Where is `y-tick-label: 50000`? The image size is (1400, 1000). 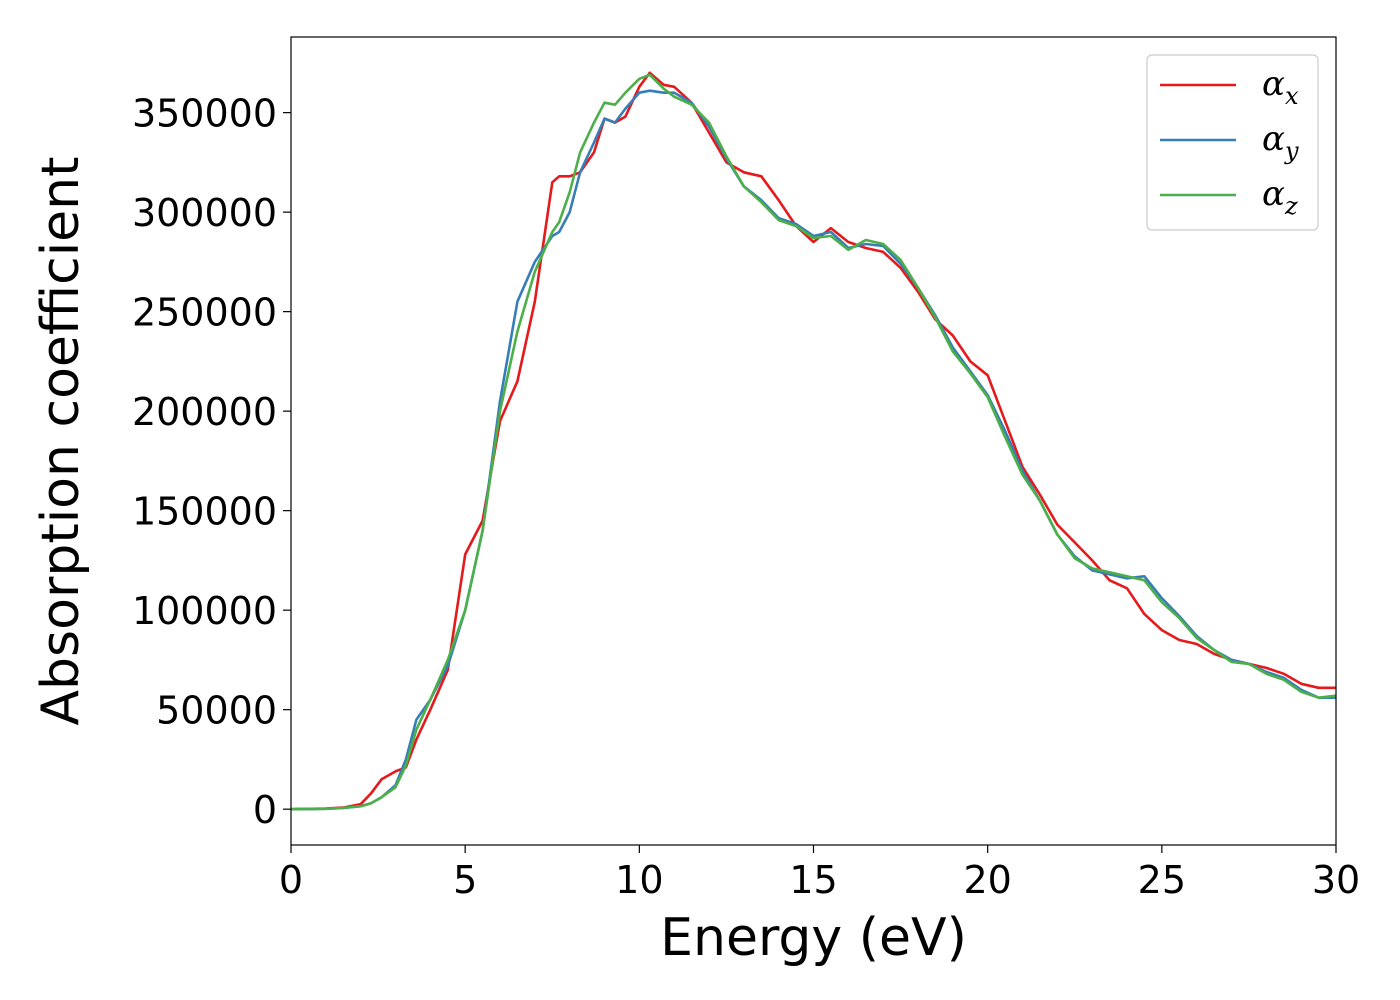 y-tick-label: 50000 is located at coordinates (216, 711).